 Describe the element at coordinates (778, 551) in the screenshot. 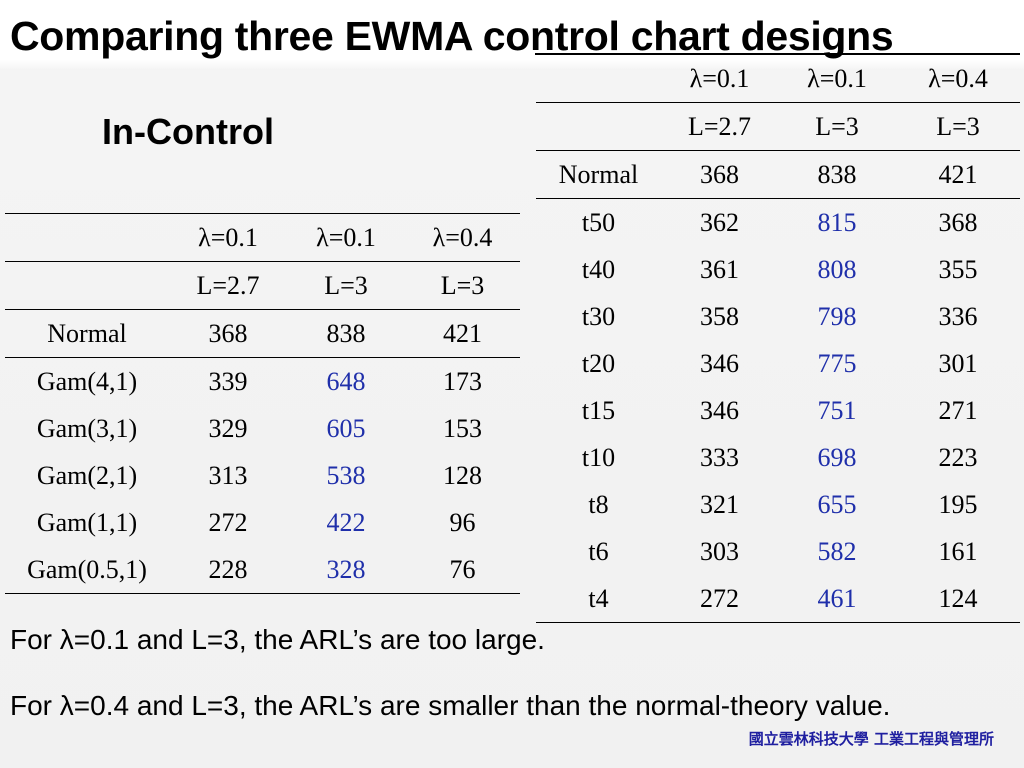

I see `table-row: t6 303 582 161` at that location.